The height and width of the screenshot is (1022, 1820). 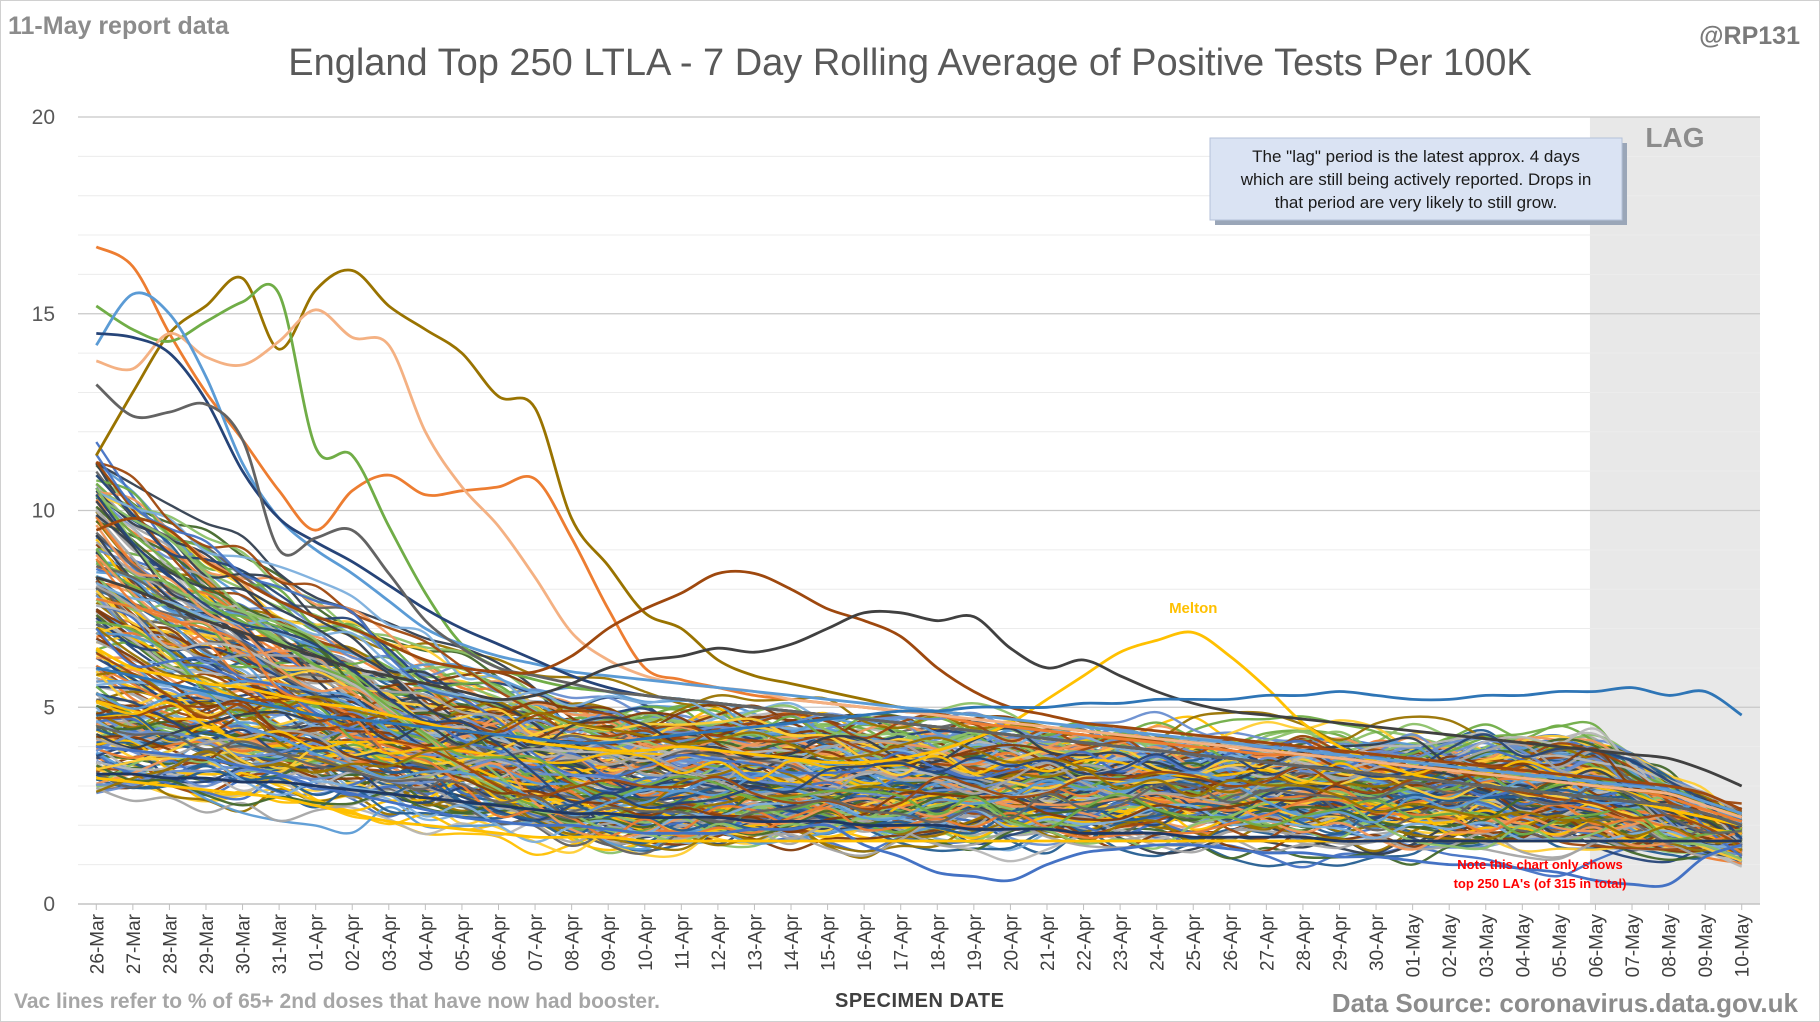 I want to click on x-tick-label: 06-May, so click(x=1596, y=946).